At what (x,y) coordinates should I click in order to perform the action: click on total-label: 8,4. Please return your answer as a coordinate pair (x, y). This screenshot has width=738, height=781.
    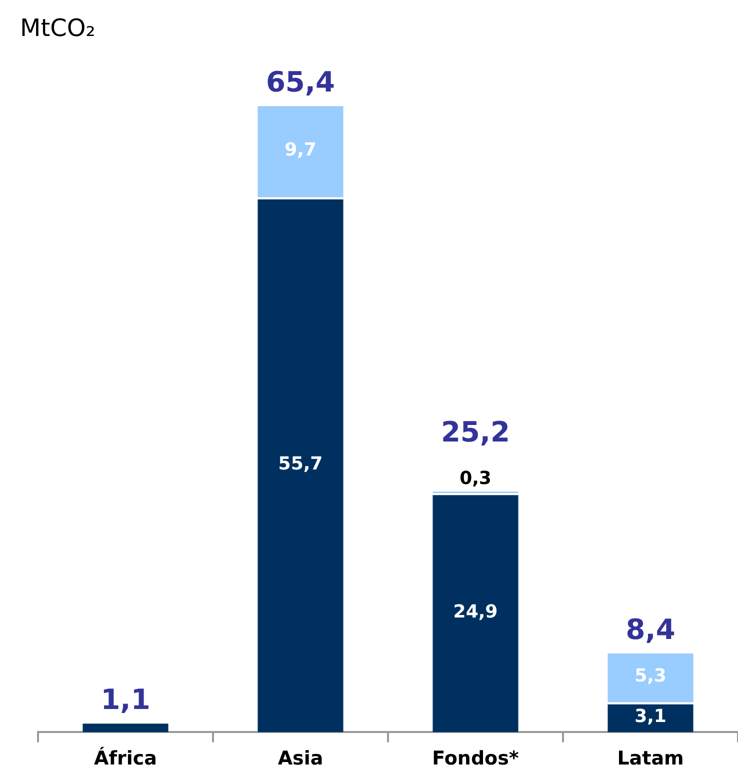
    Looking at the image, I should click on (651, 629).